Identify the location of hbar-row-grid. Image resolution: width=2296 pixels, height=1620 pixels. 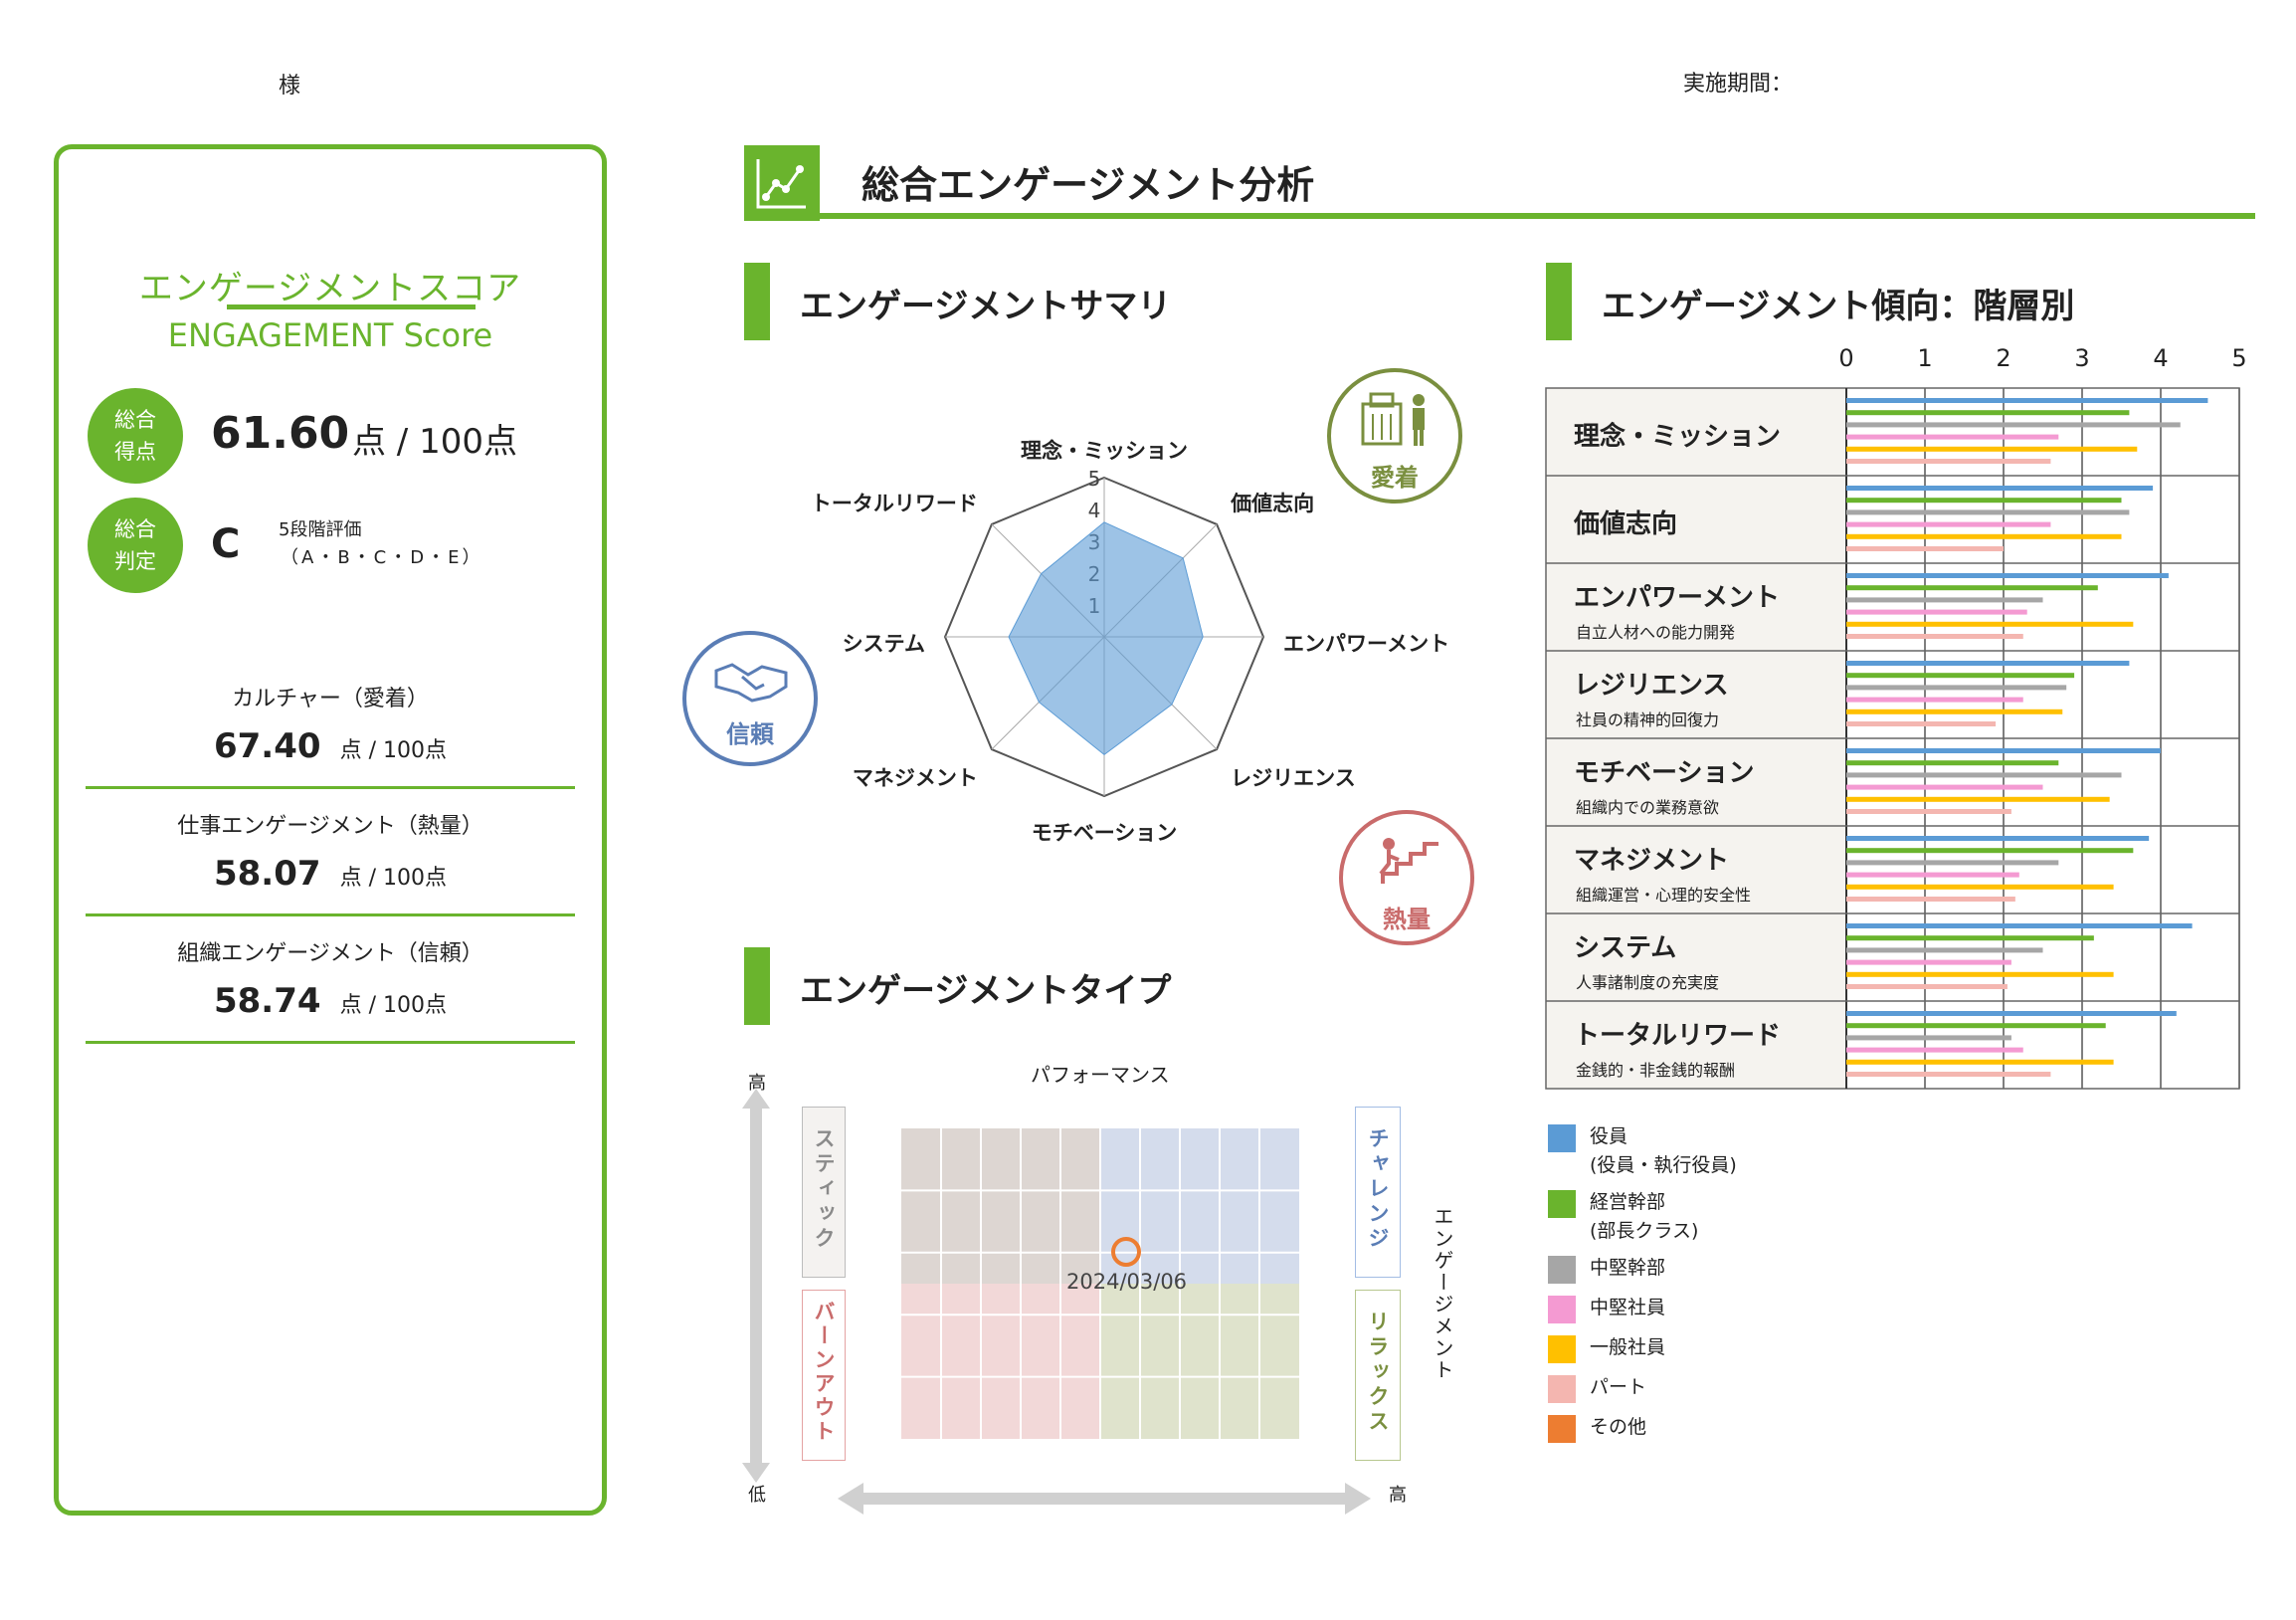
(1893, 738).